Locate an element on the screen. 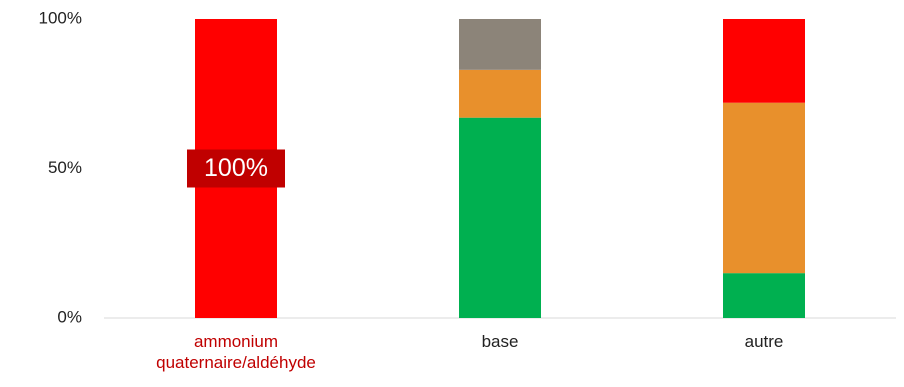  y-tick-label: 50% is located at coordinates (65, 167).